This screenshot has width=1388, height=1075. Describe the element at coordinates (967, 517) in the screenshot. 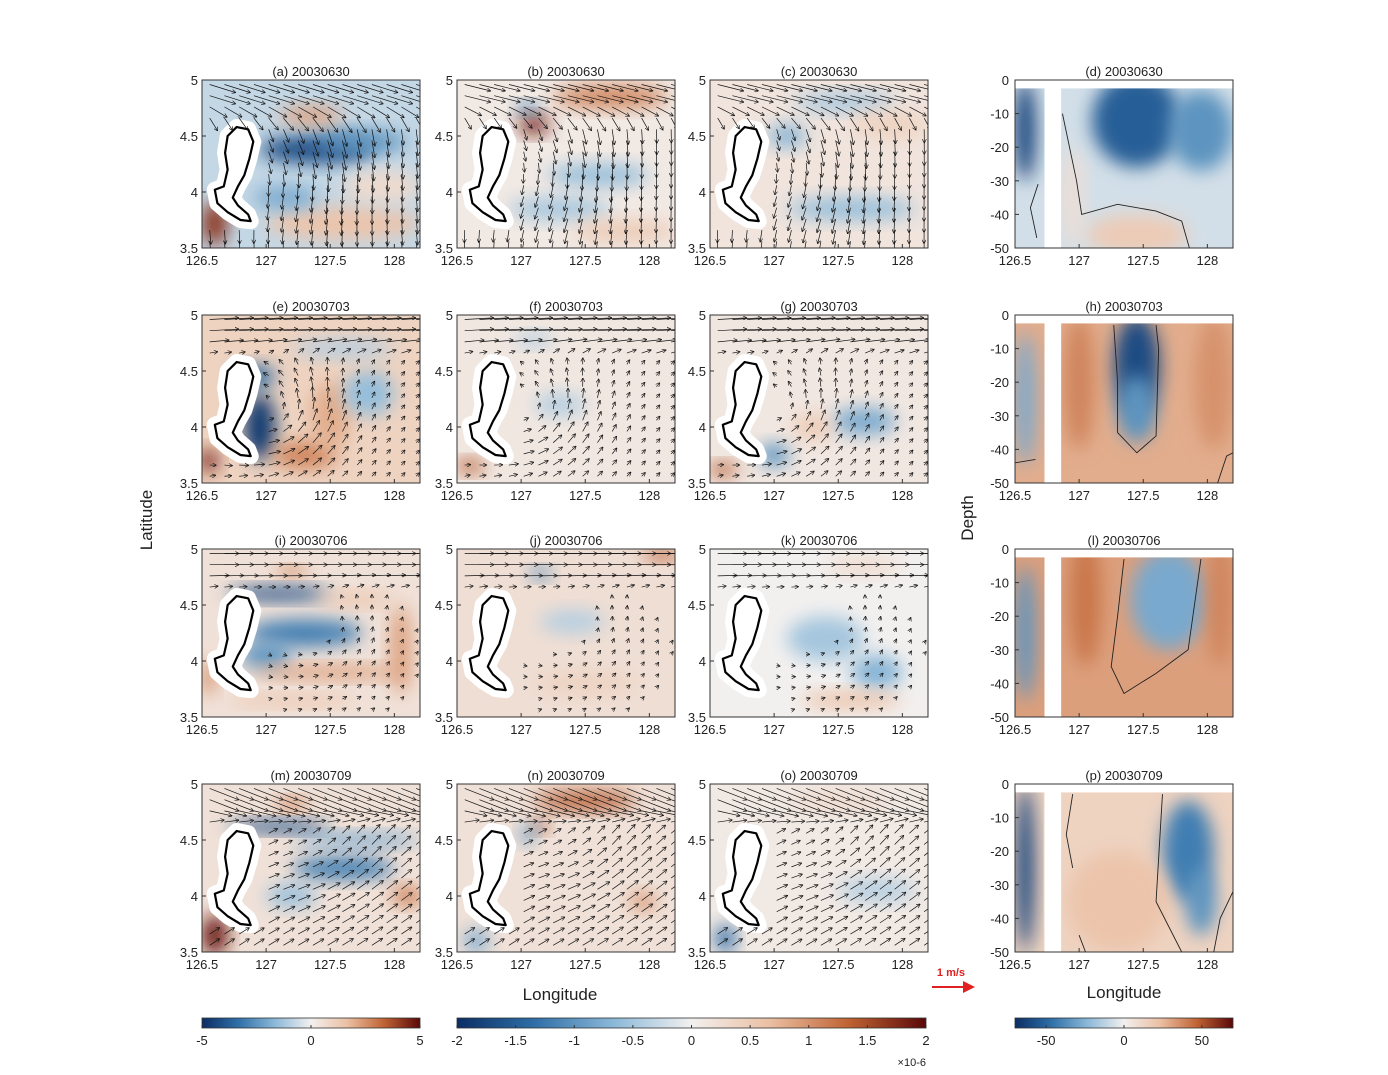

I see `y-axis-label-depth: Depth` at that location.